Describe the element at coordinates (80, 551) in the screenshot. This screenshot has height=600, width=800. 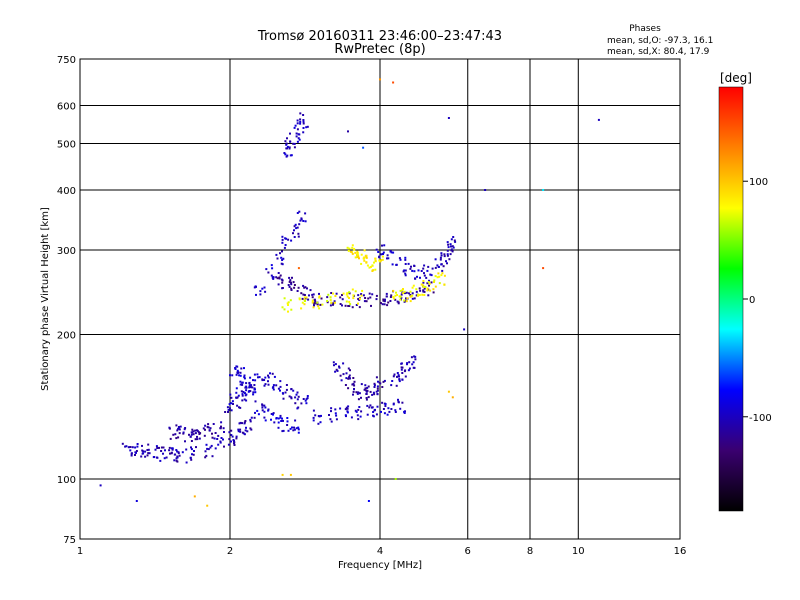
I see `x-tick-label: 1` at that location.